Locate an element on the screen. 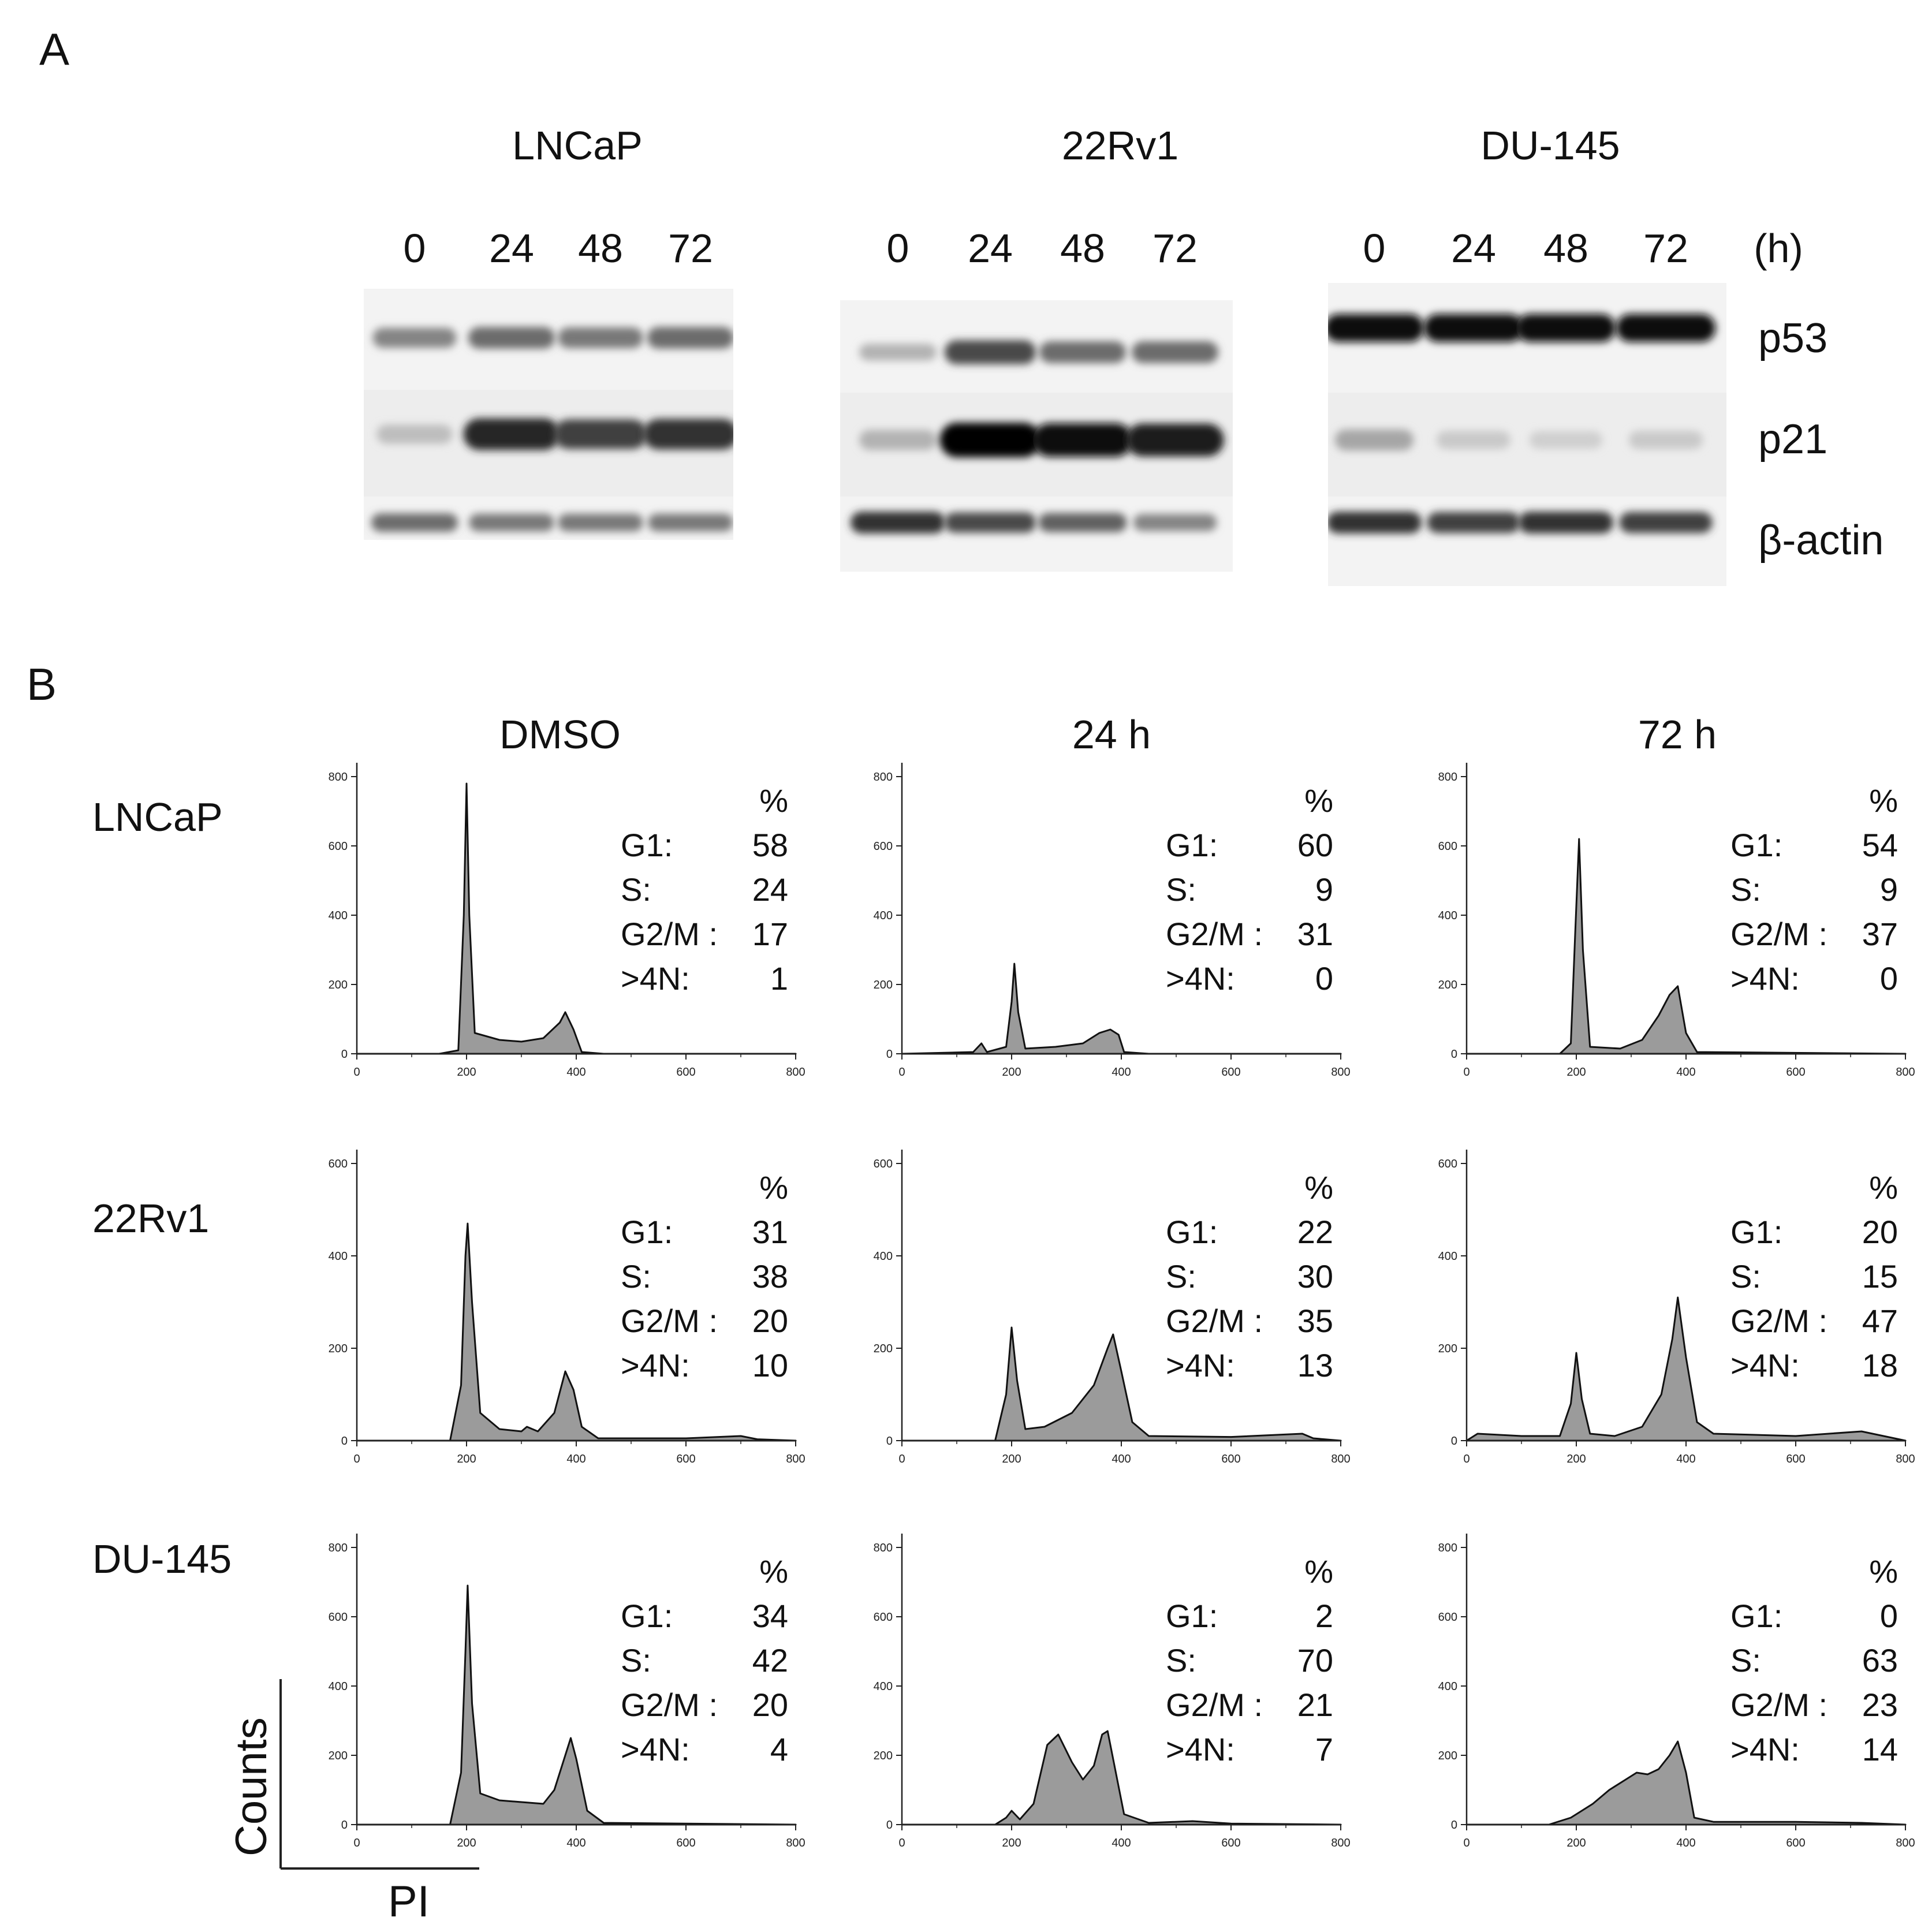 This screenshot has width=1932, height=1932. cell-cycle-stats: % G1: 20 S: 15 G2/M : 47 >4N: 18 is located at coordinates (1814, 1278).